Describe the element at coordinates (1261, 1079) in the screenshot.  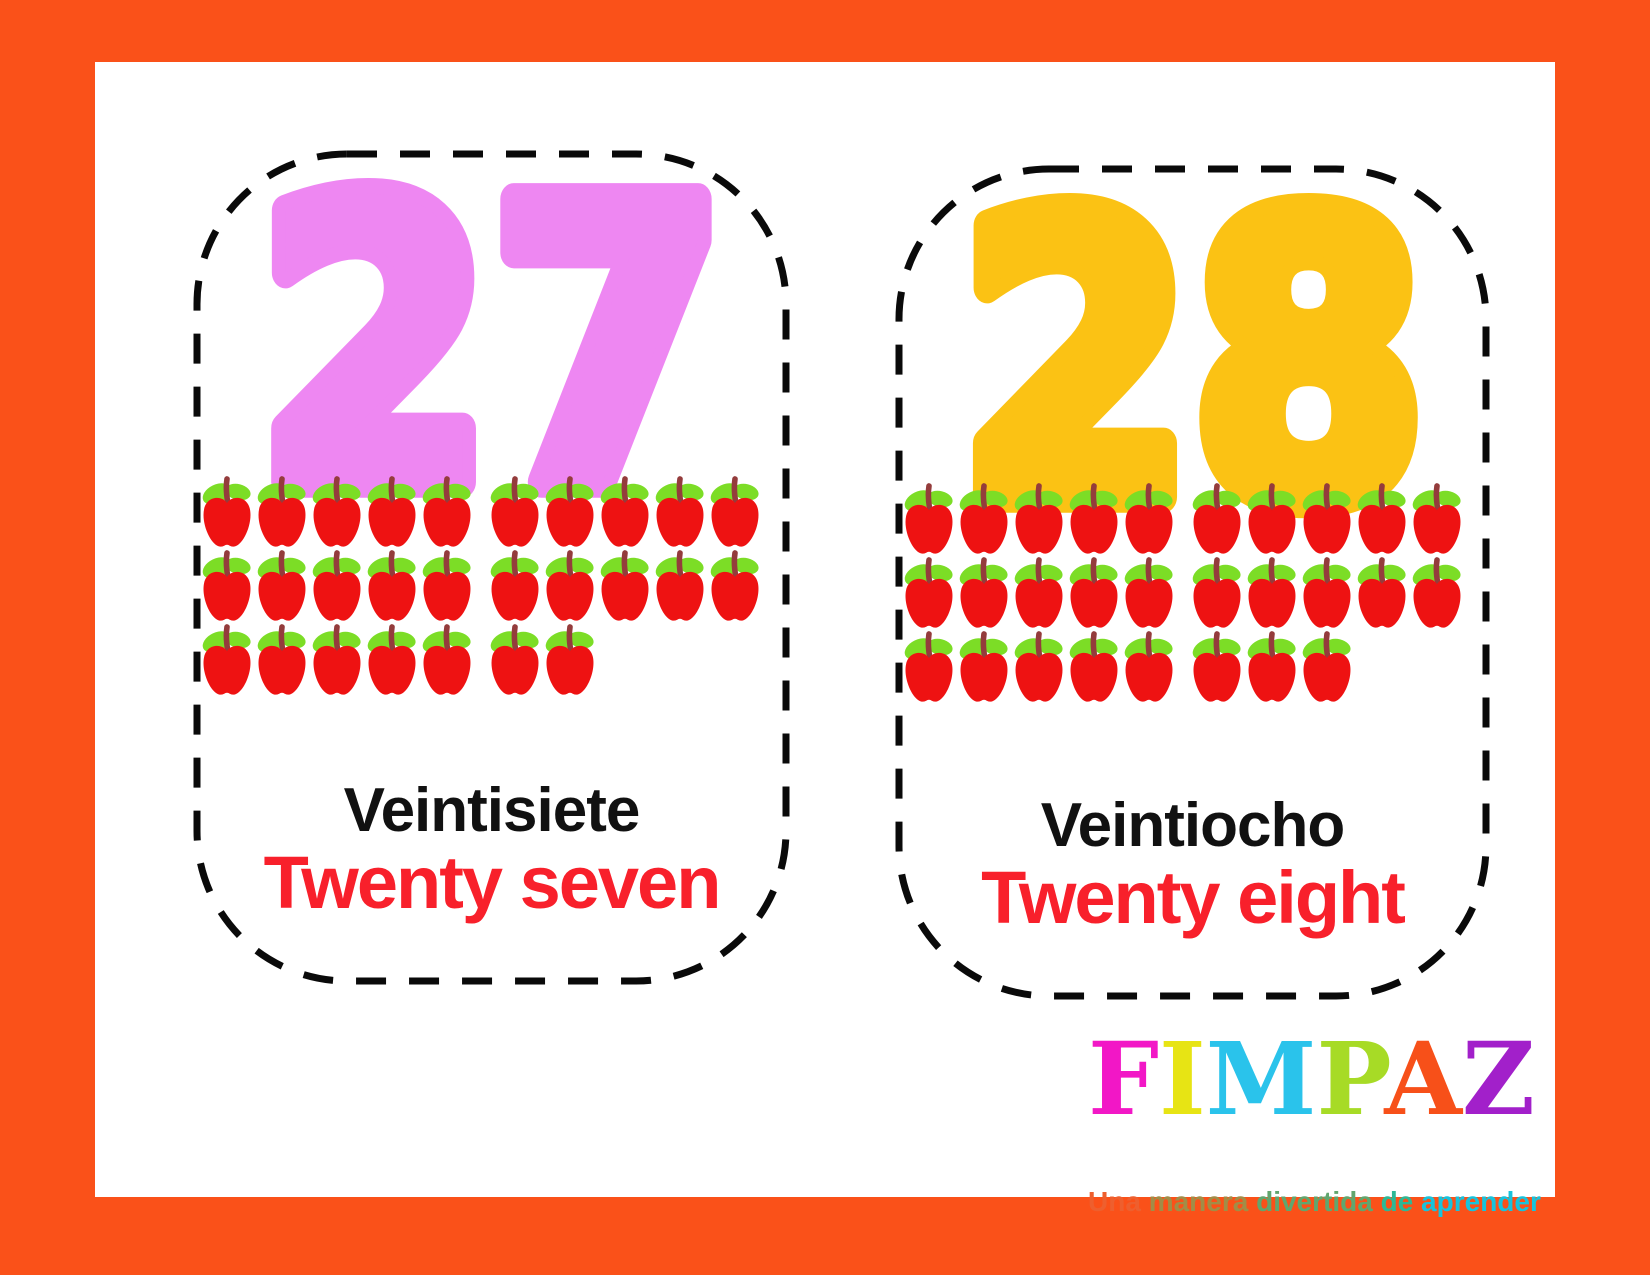
I see `logo-letter: M` at that location.